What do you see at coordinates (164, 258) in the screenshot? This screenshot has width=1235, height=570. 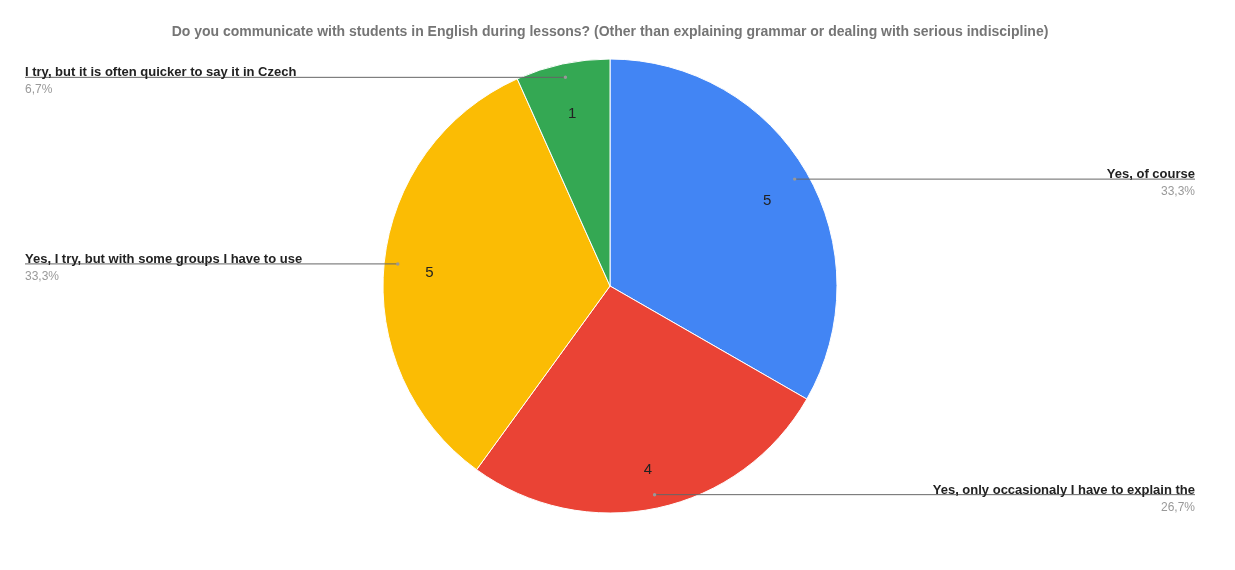 I see `slice-label: Yes, I try, but with some groups I have to use` at bounding box center [164, 258].